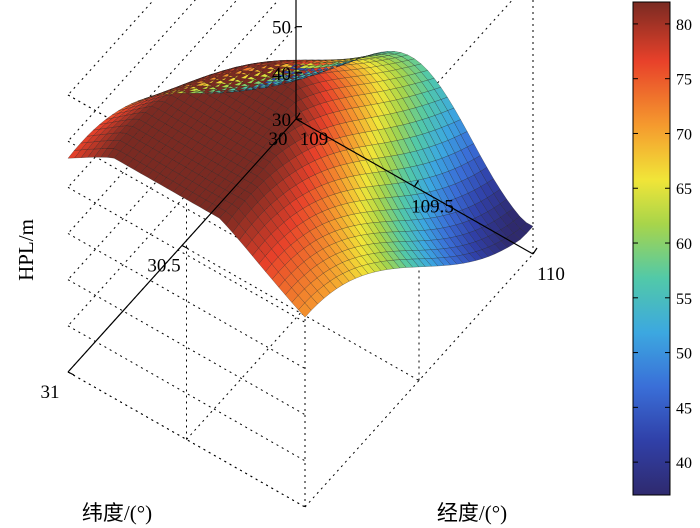  Describe the element at coordinates (432, 207) in the screenshot. I see `x-tick-label: 109.5` at that location.